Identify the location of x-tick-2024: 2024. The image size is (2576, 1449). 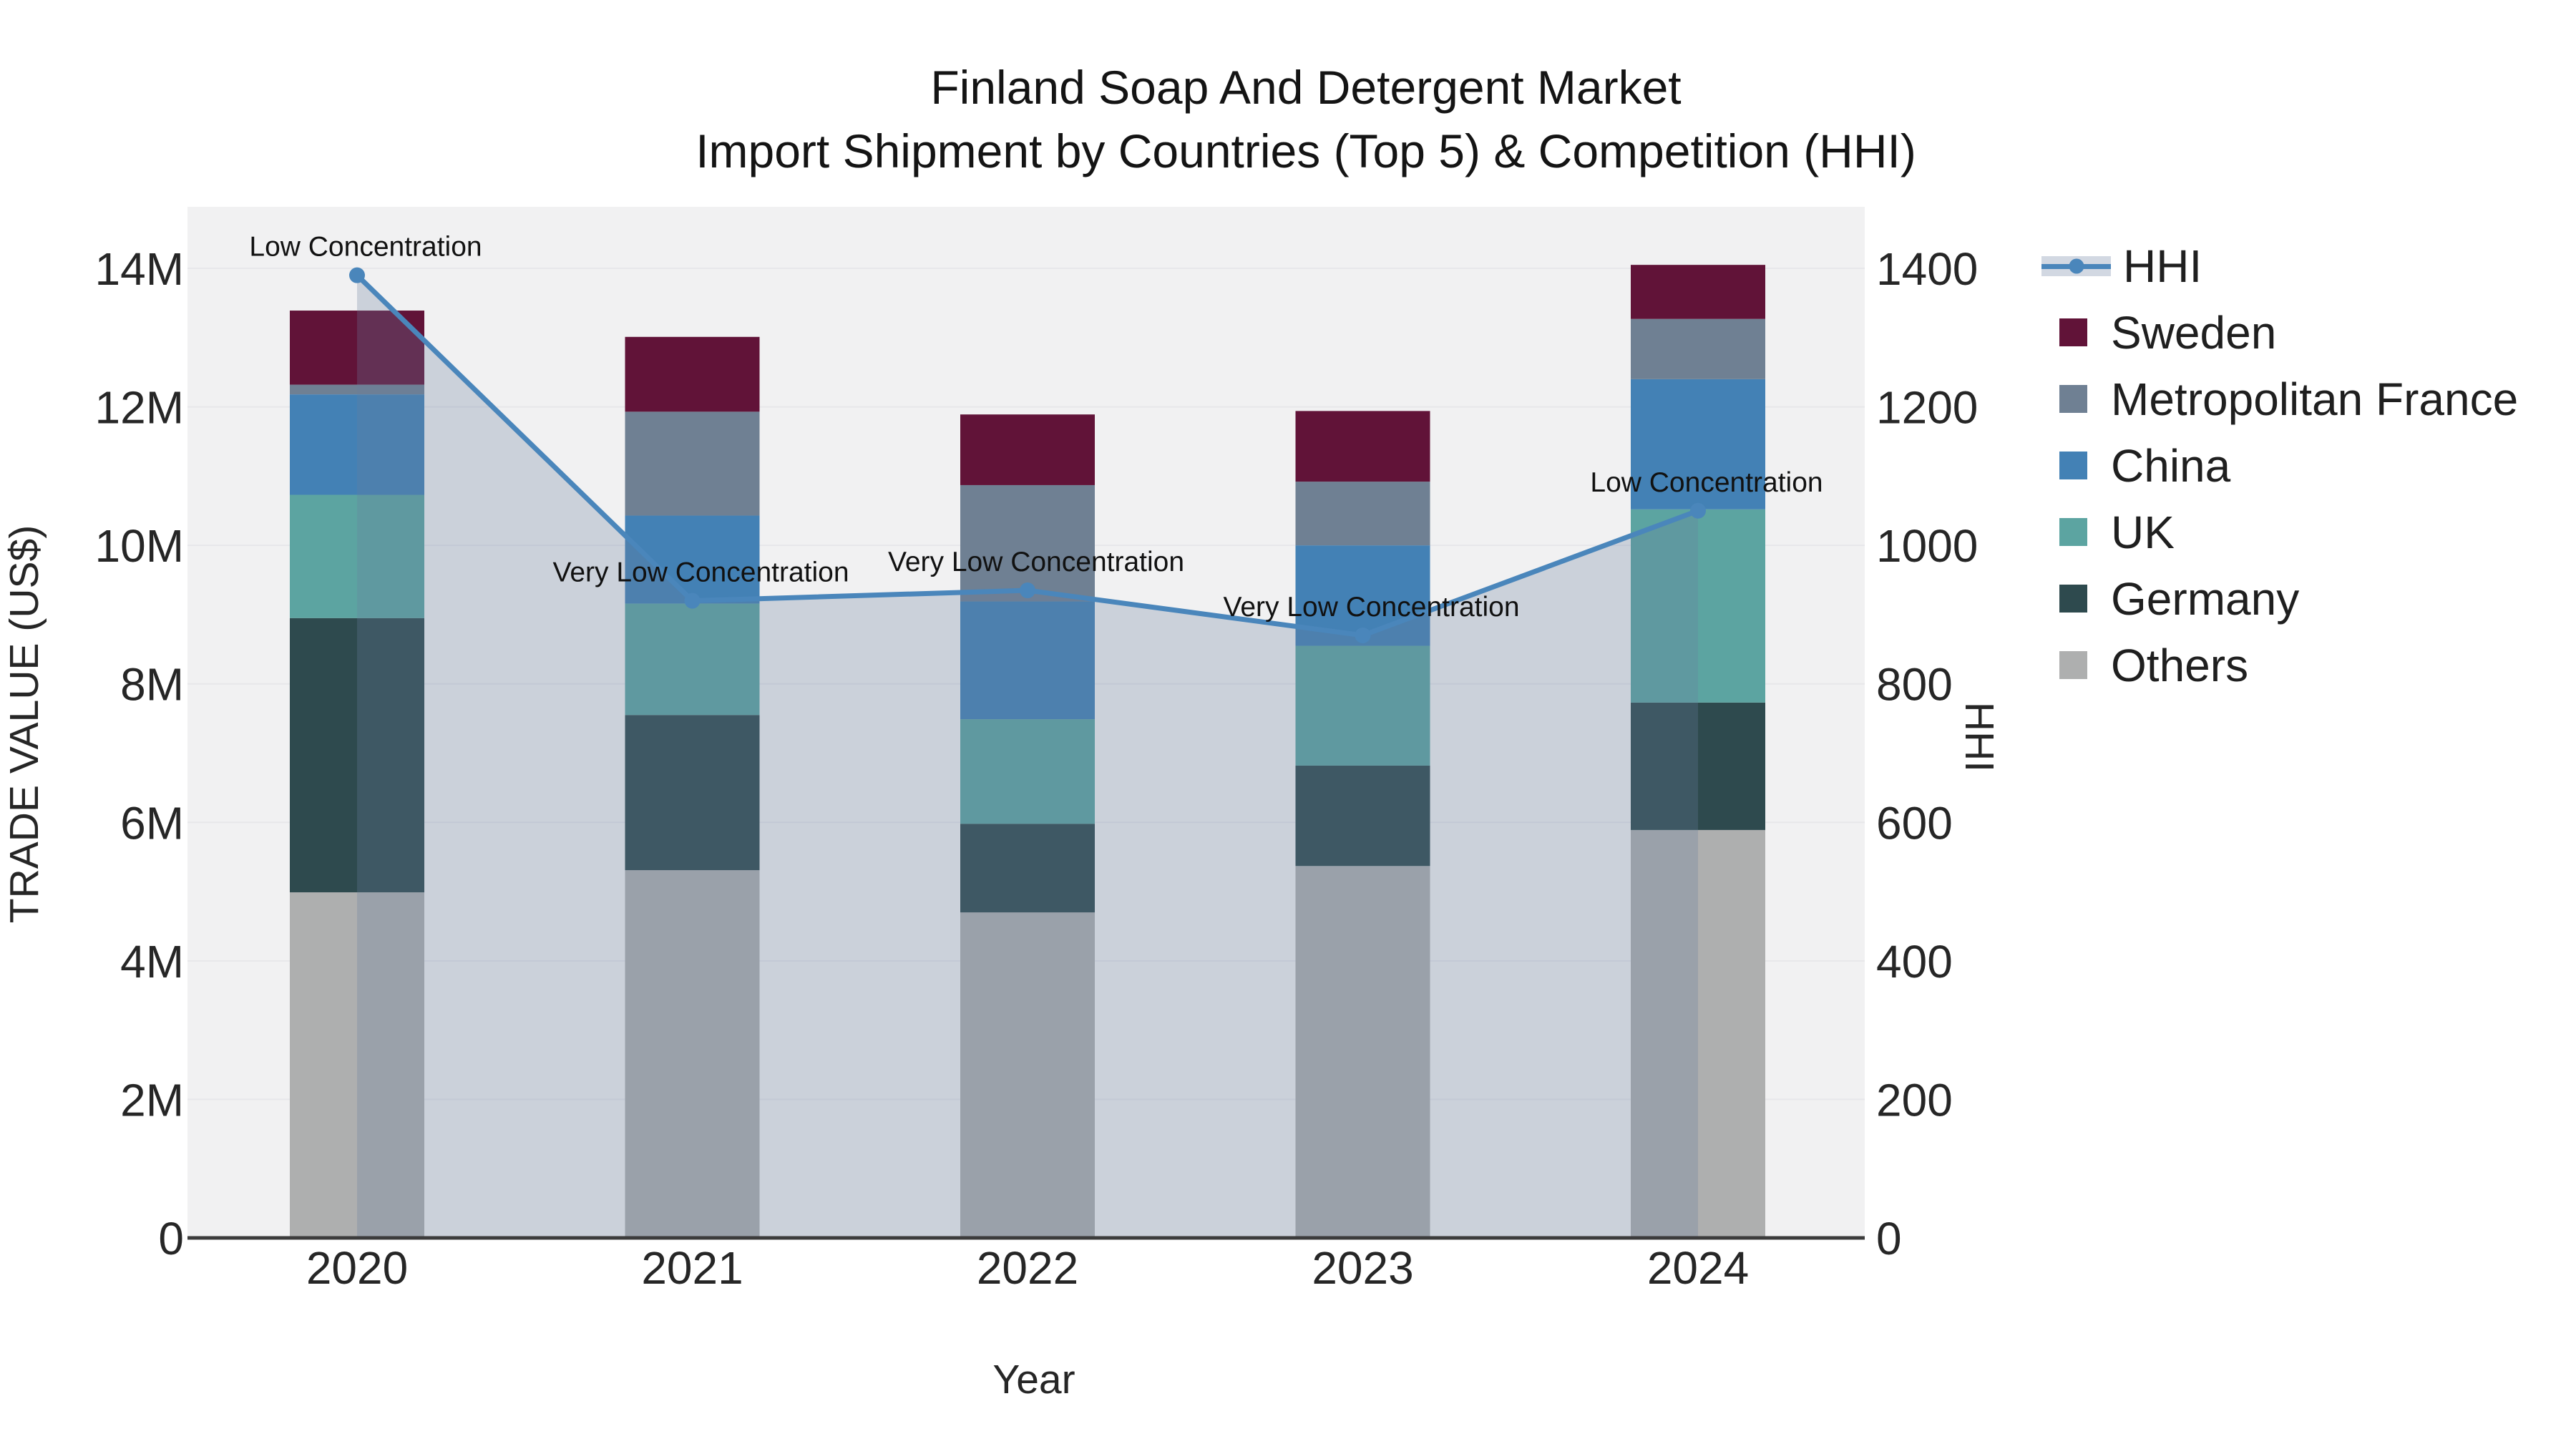
(1698, 1268).